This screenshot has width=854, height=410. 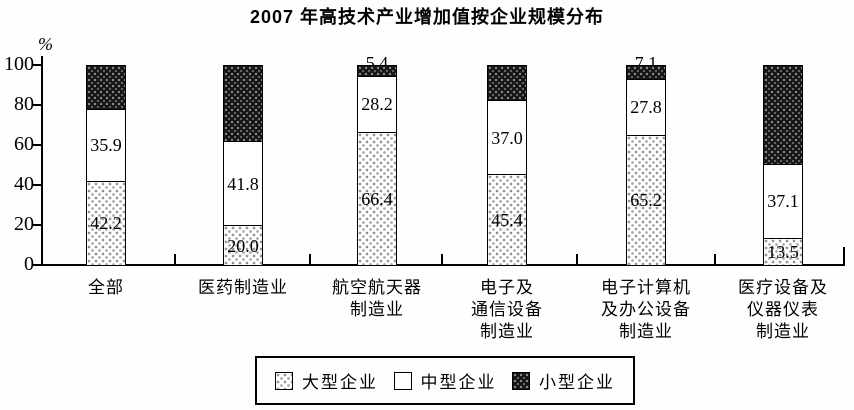 I want to click on legend-item-medium: 中型企业, so click(x=445, y=380).